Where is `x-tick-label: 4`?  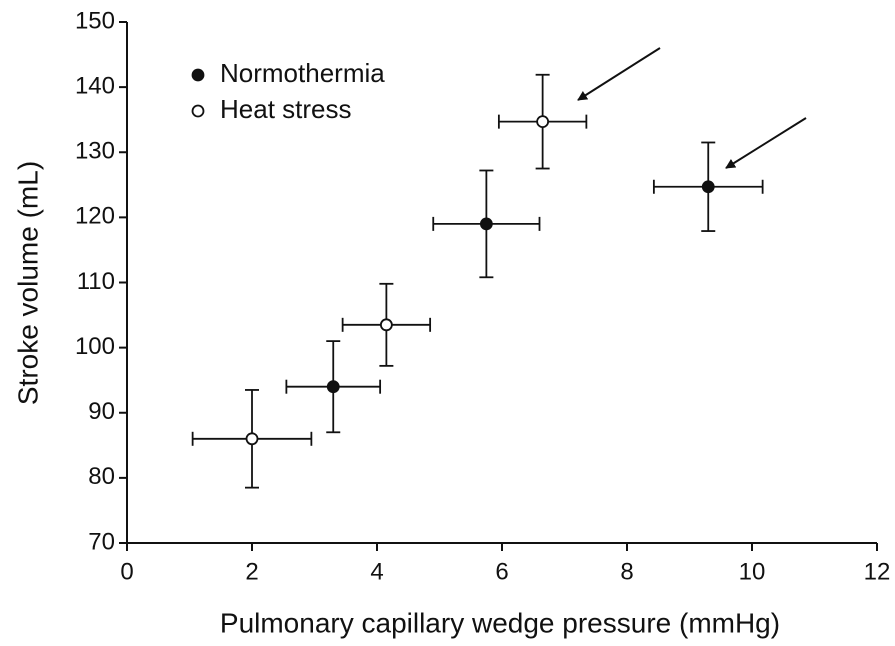 x-tick-label: 4 is located at coordinates (376, 571).